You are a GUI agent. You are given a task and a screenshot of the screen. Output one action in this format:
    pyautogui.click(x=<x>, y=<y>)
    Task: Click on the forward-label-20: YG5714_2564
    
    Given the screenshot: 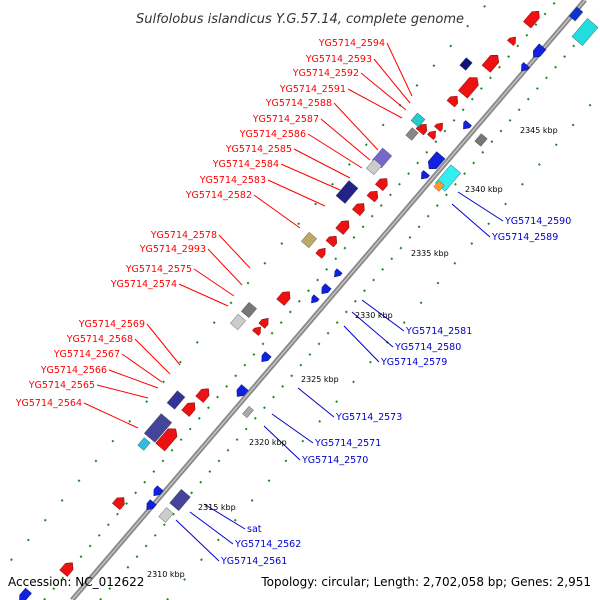 What is the action you would take?
    pyautogui.click(x=48, y=403)
    